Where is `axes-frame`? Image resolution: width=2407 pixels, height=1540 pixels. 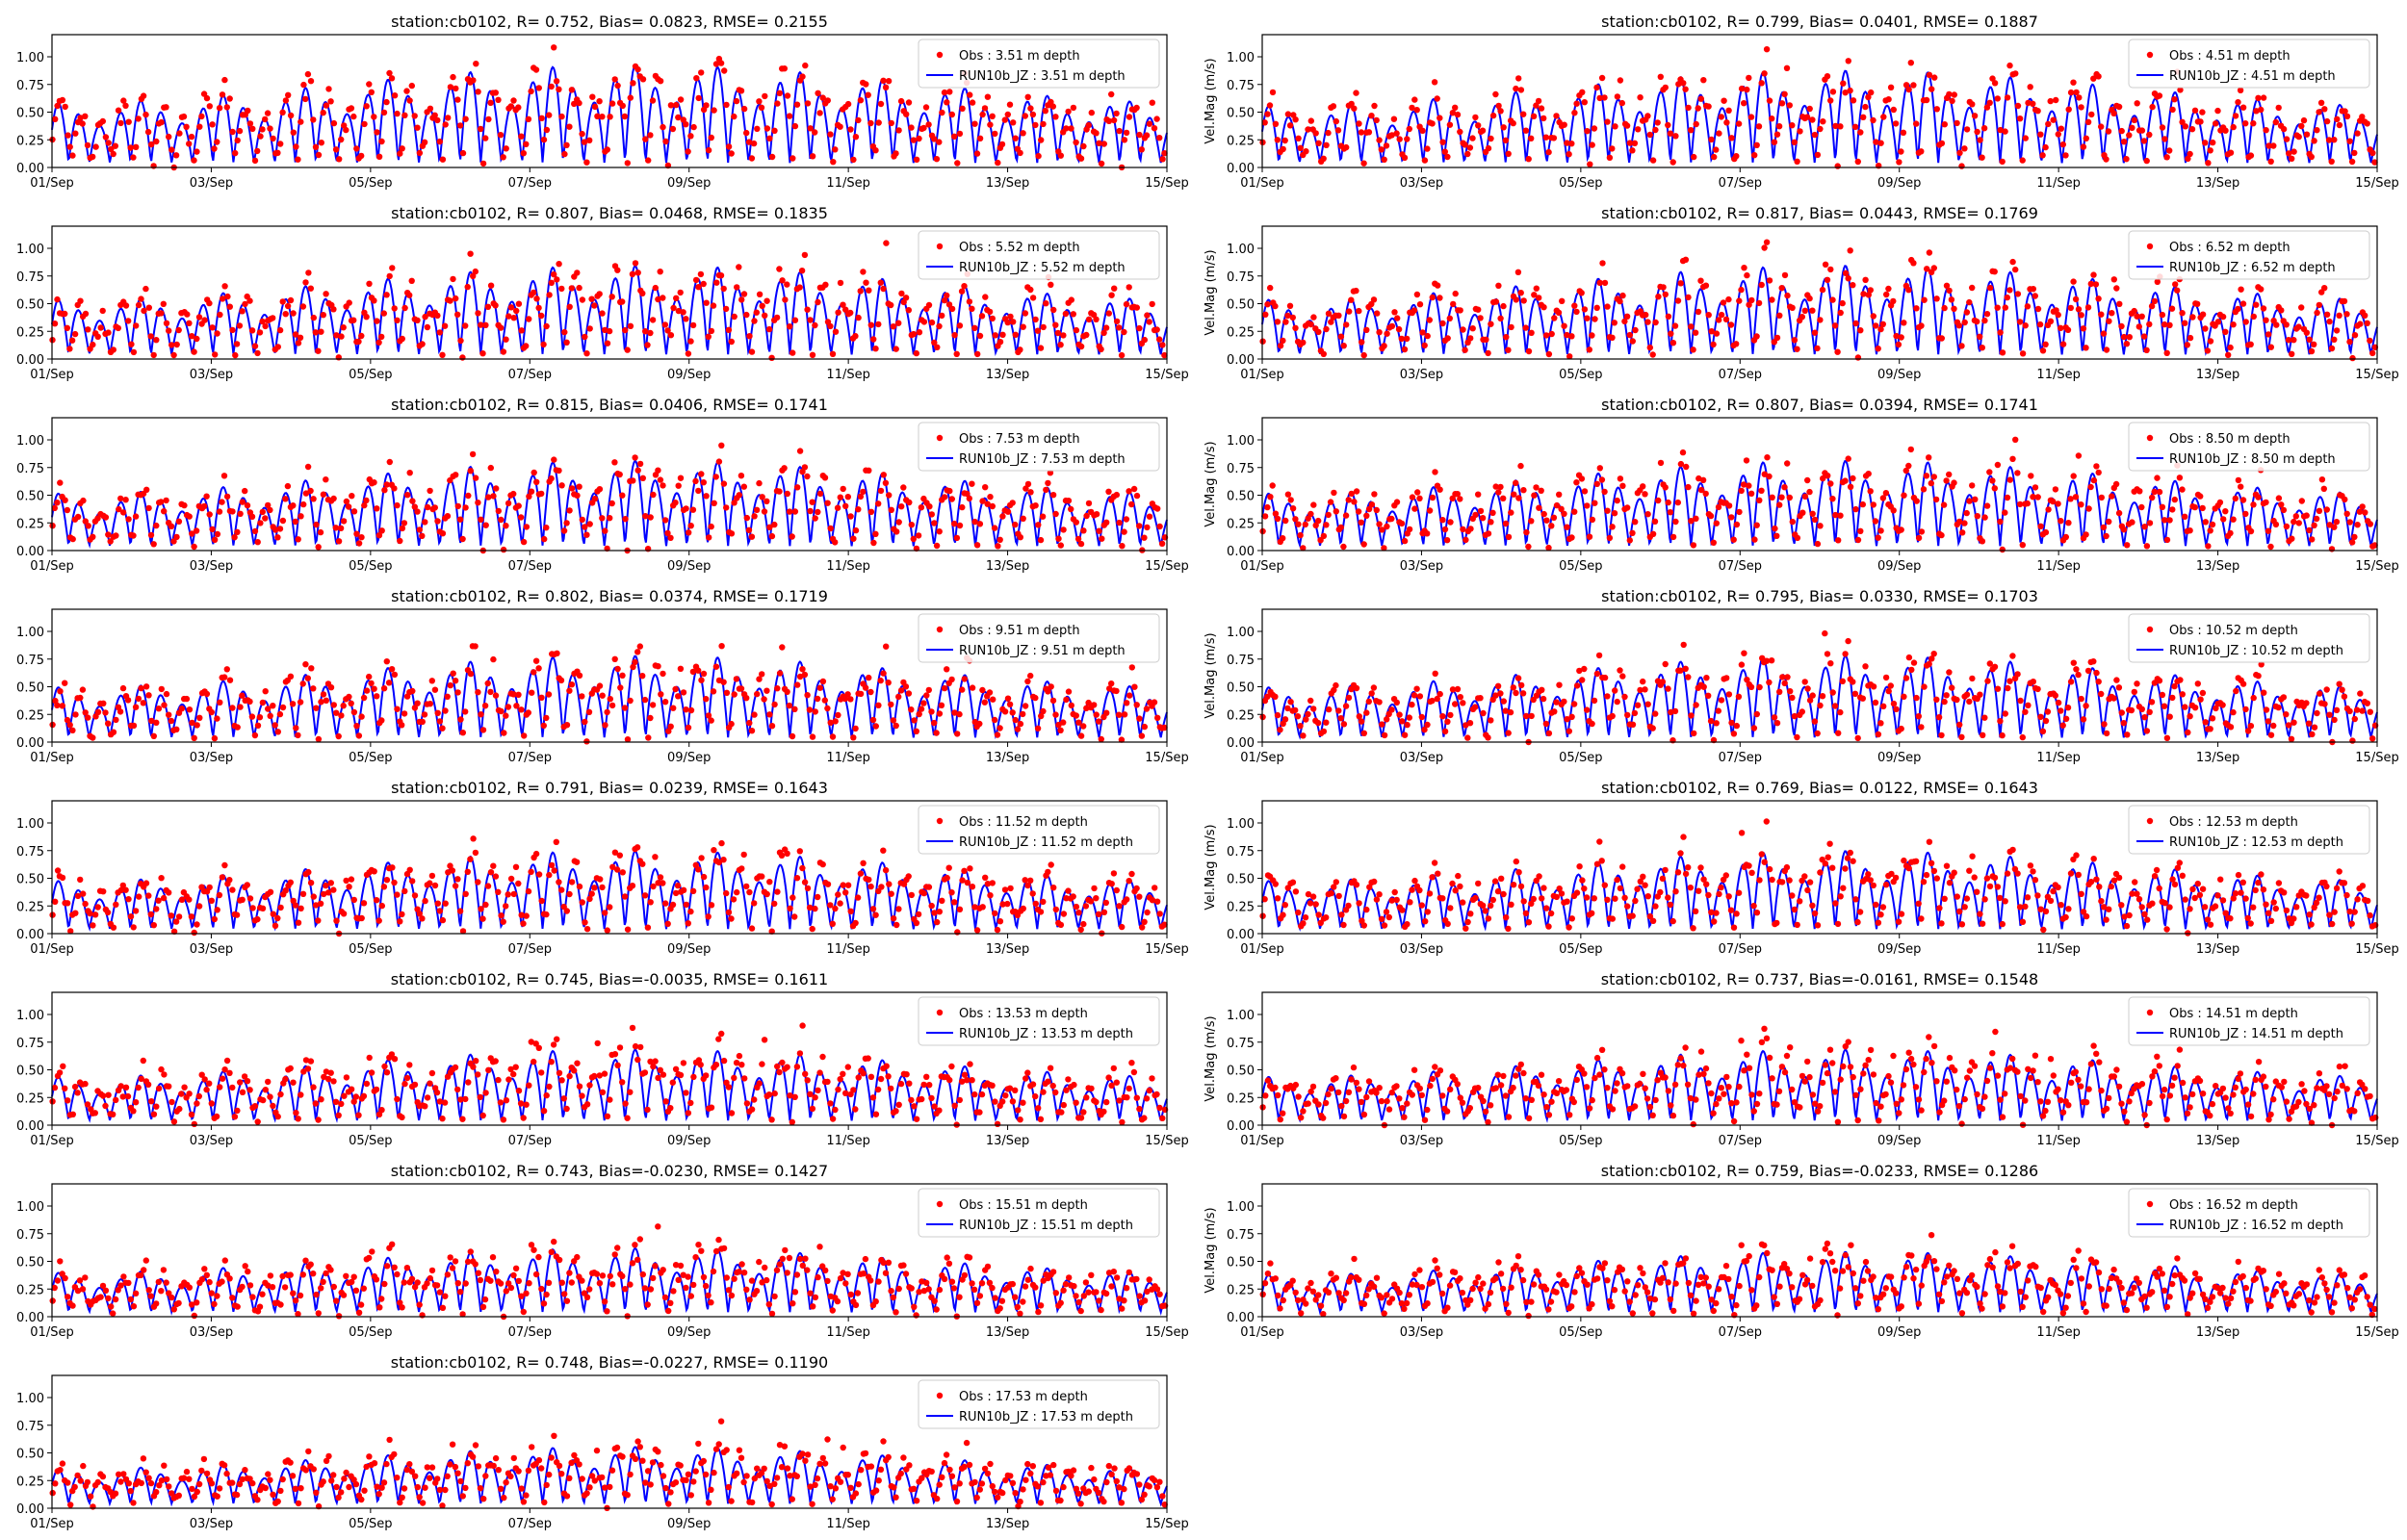
axes-frame is located at coordinates (609, 867).